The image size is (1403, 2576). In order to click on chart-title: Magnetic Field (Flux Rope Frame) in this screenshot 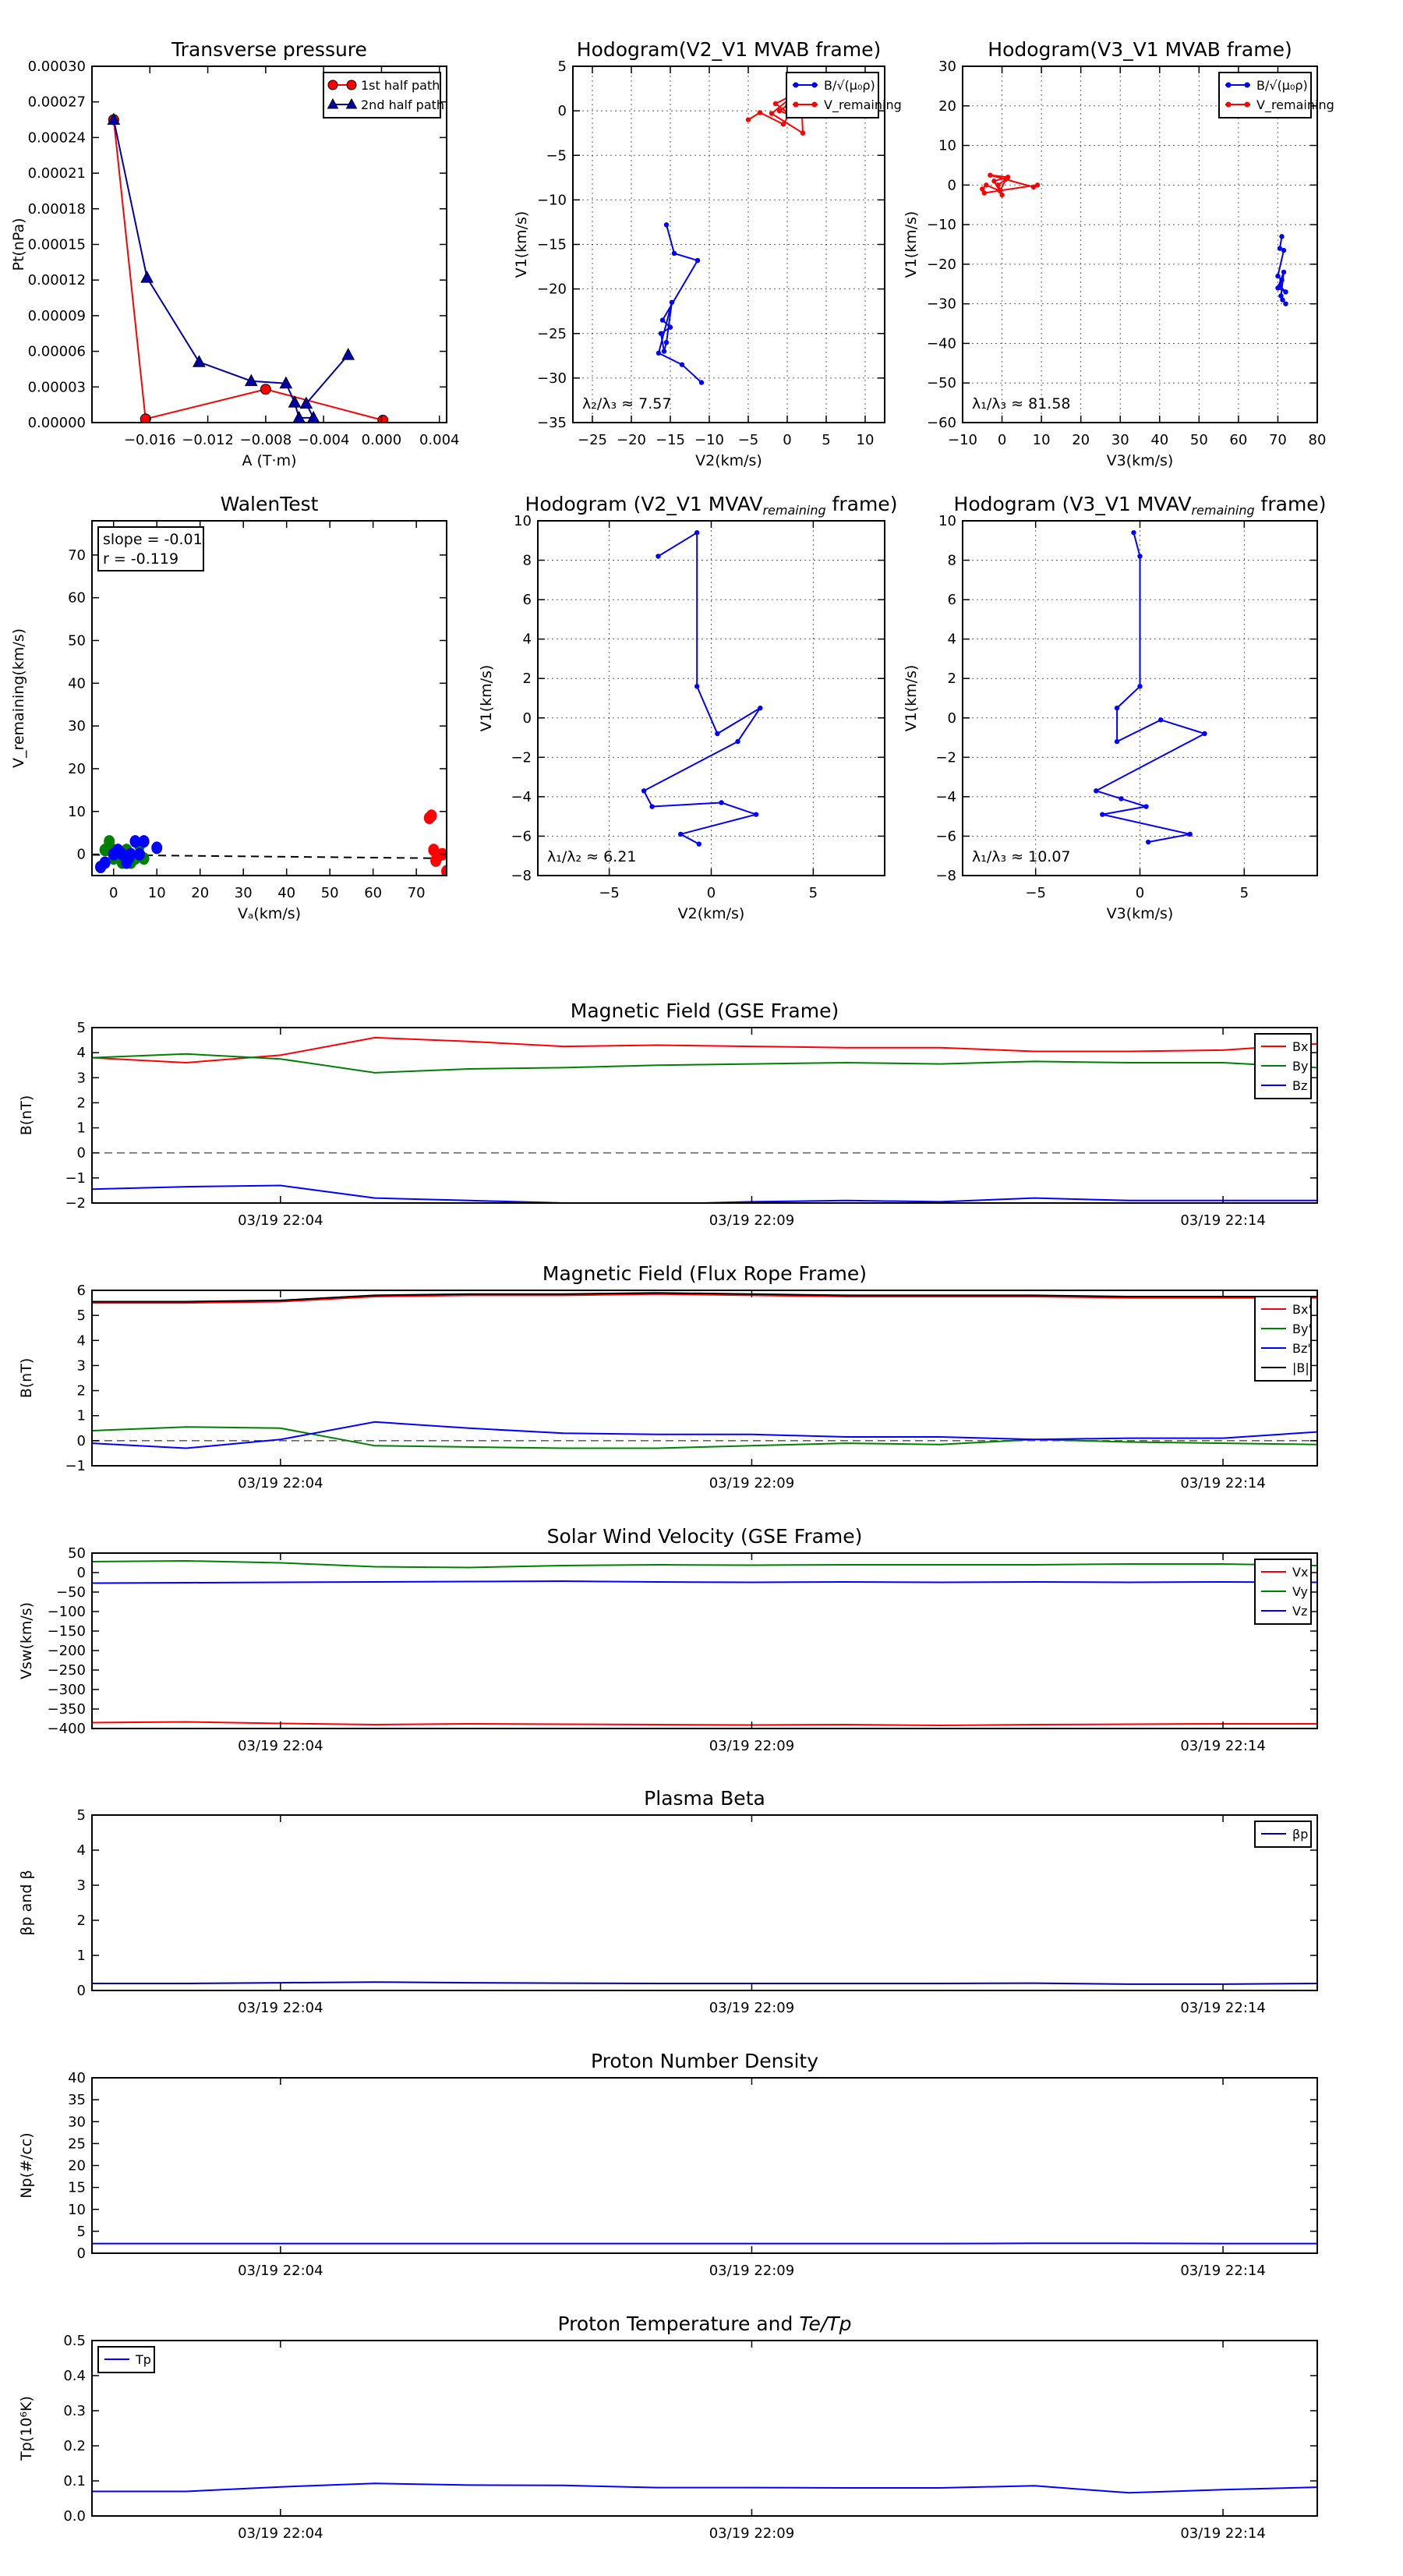, I will do `click(704, 1273)`.